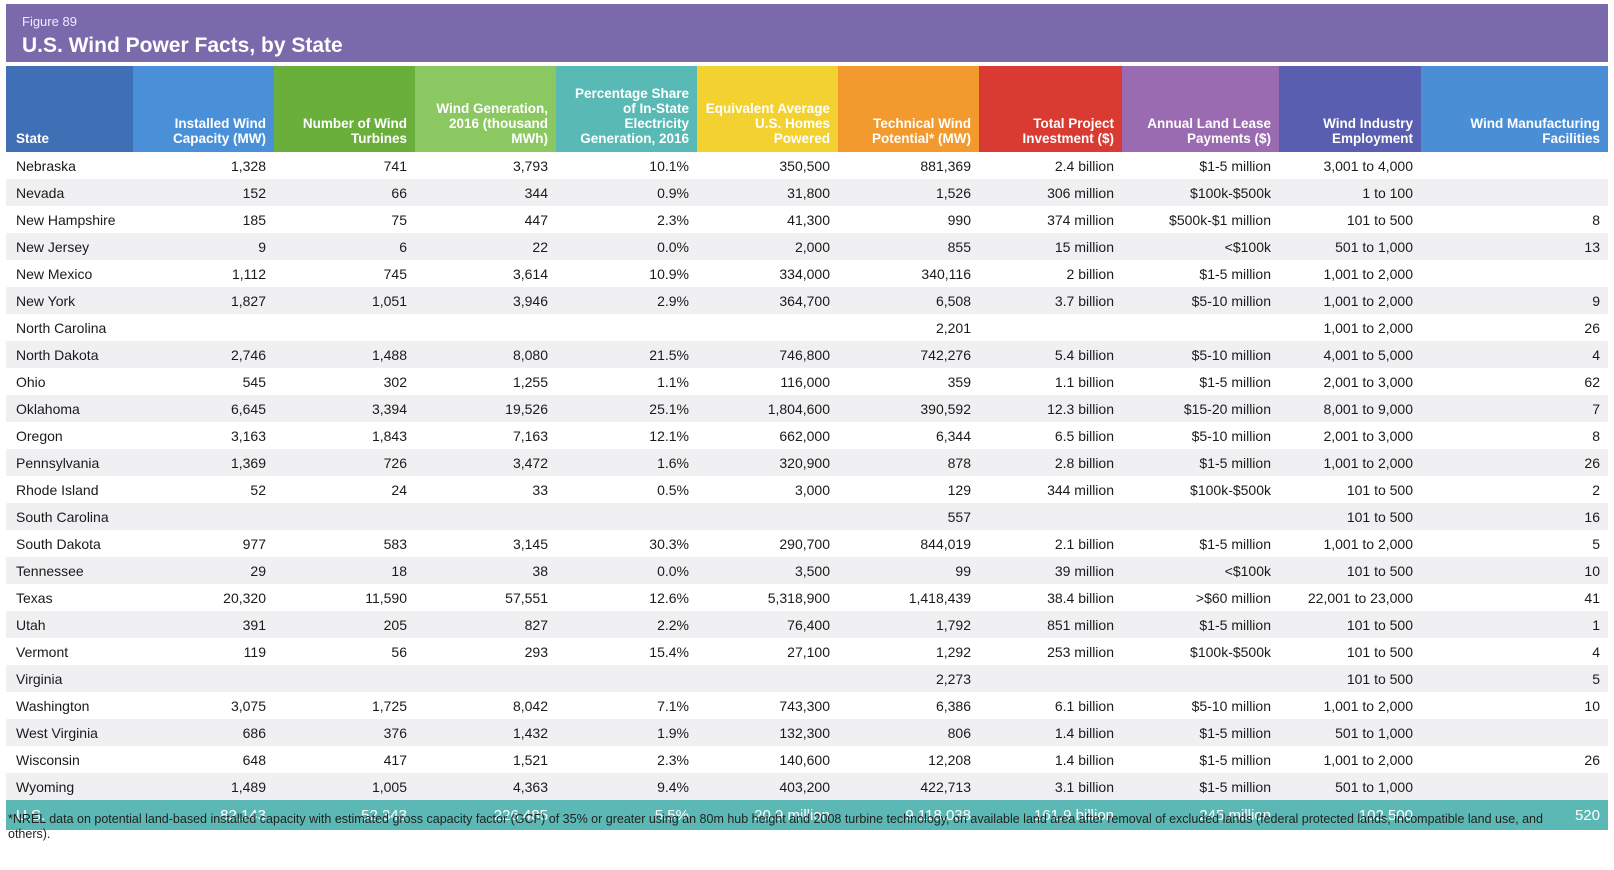 The height and width of the screenshot is (870, 1614). Describe the element at coordinates (344, 300) in the screenshot. I see `table-cell: 1,051` at that location.